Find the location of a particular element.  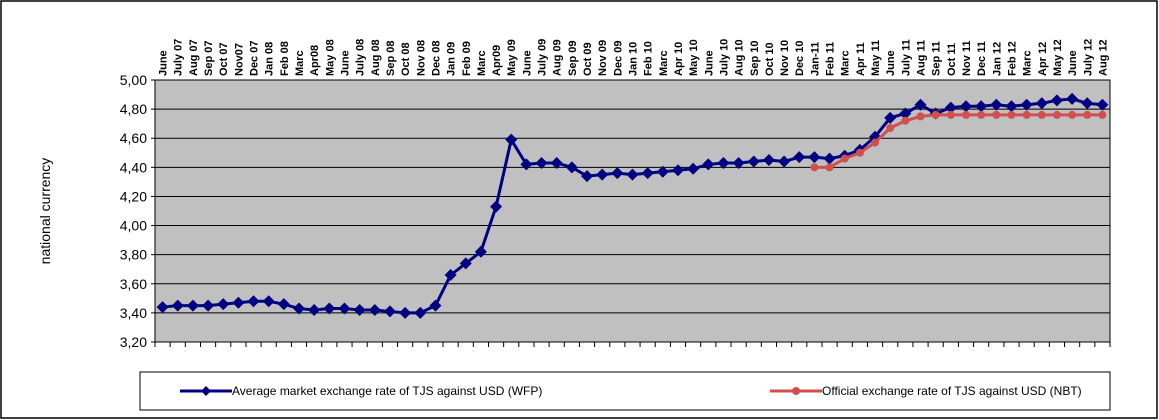

x-tick-label: Aug 08 is located at coordinates (376, 57).